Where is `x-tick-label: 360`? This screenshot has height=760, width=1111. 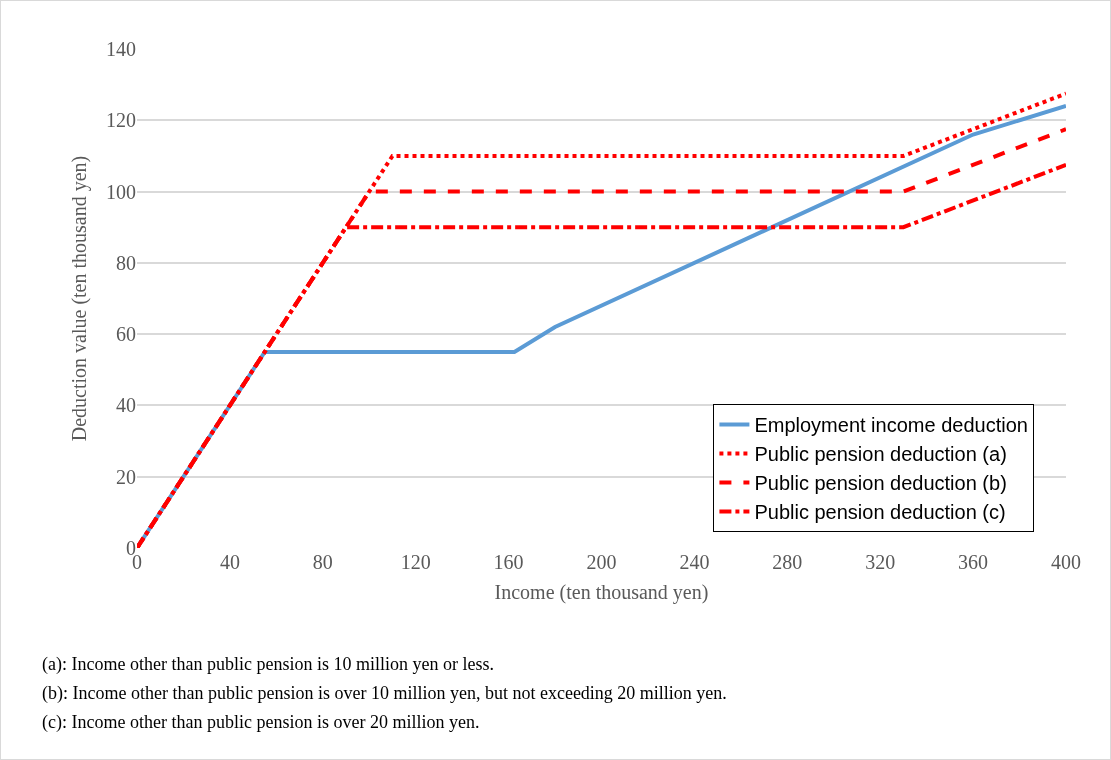
x-tick-label: 360 is located at coordinates (973, 562).